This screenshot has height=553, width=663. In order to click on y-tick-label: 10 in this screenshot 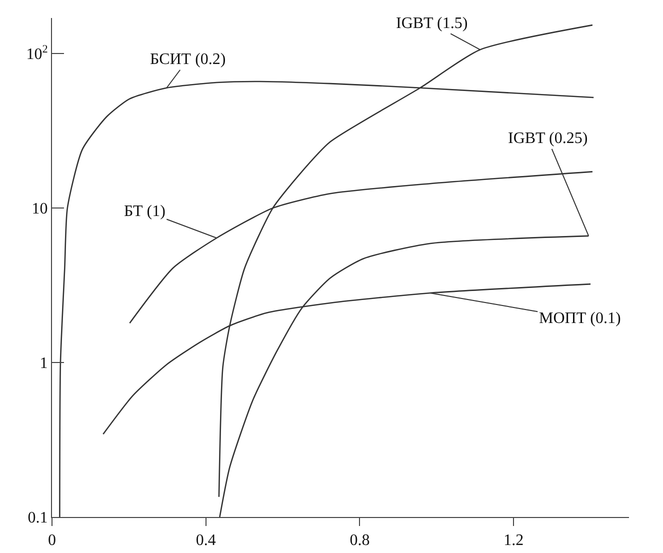, I will do `click(40, 209)`.